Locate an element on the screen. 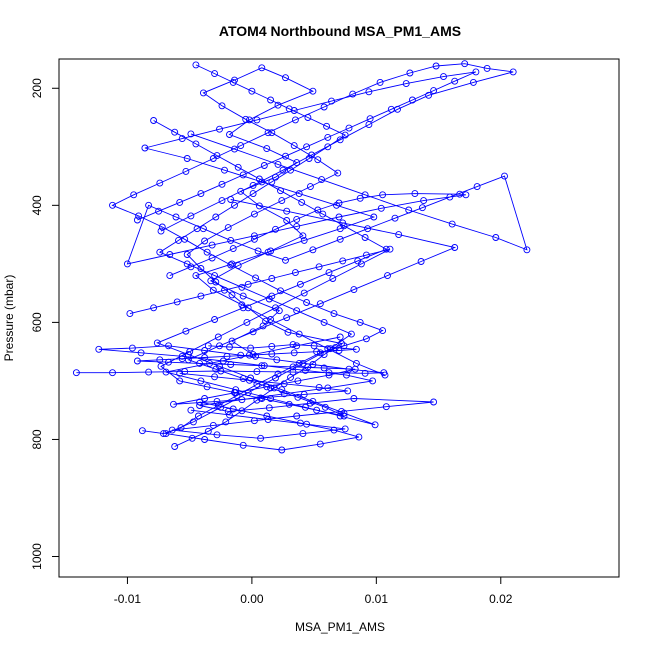  x-axis: -0.01 0.00 0.01 0.02 is located at coordinates (313, 591).